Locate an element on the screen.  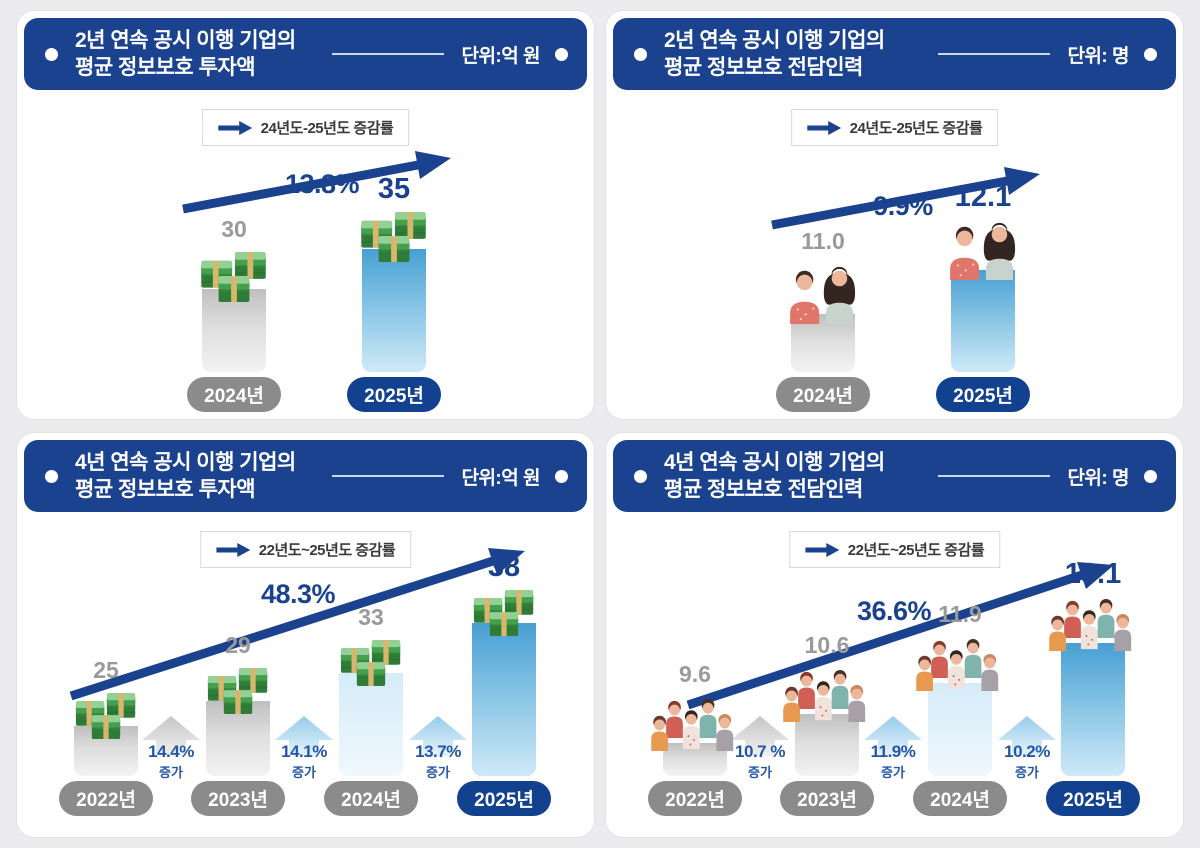
bar-value: 11.0 is located at coordinates (823, 241).